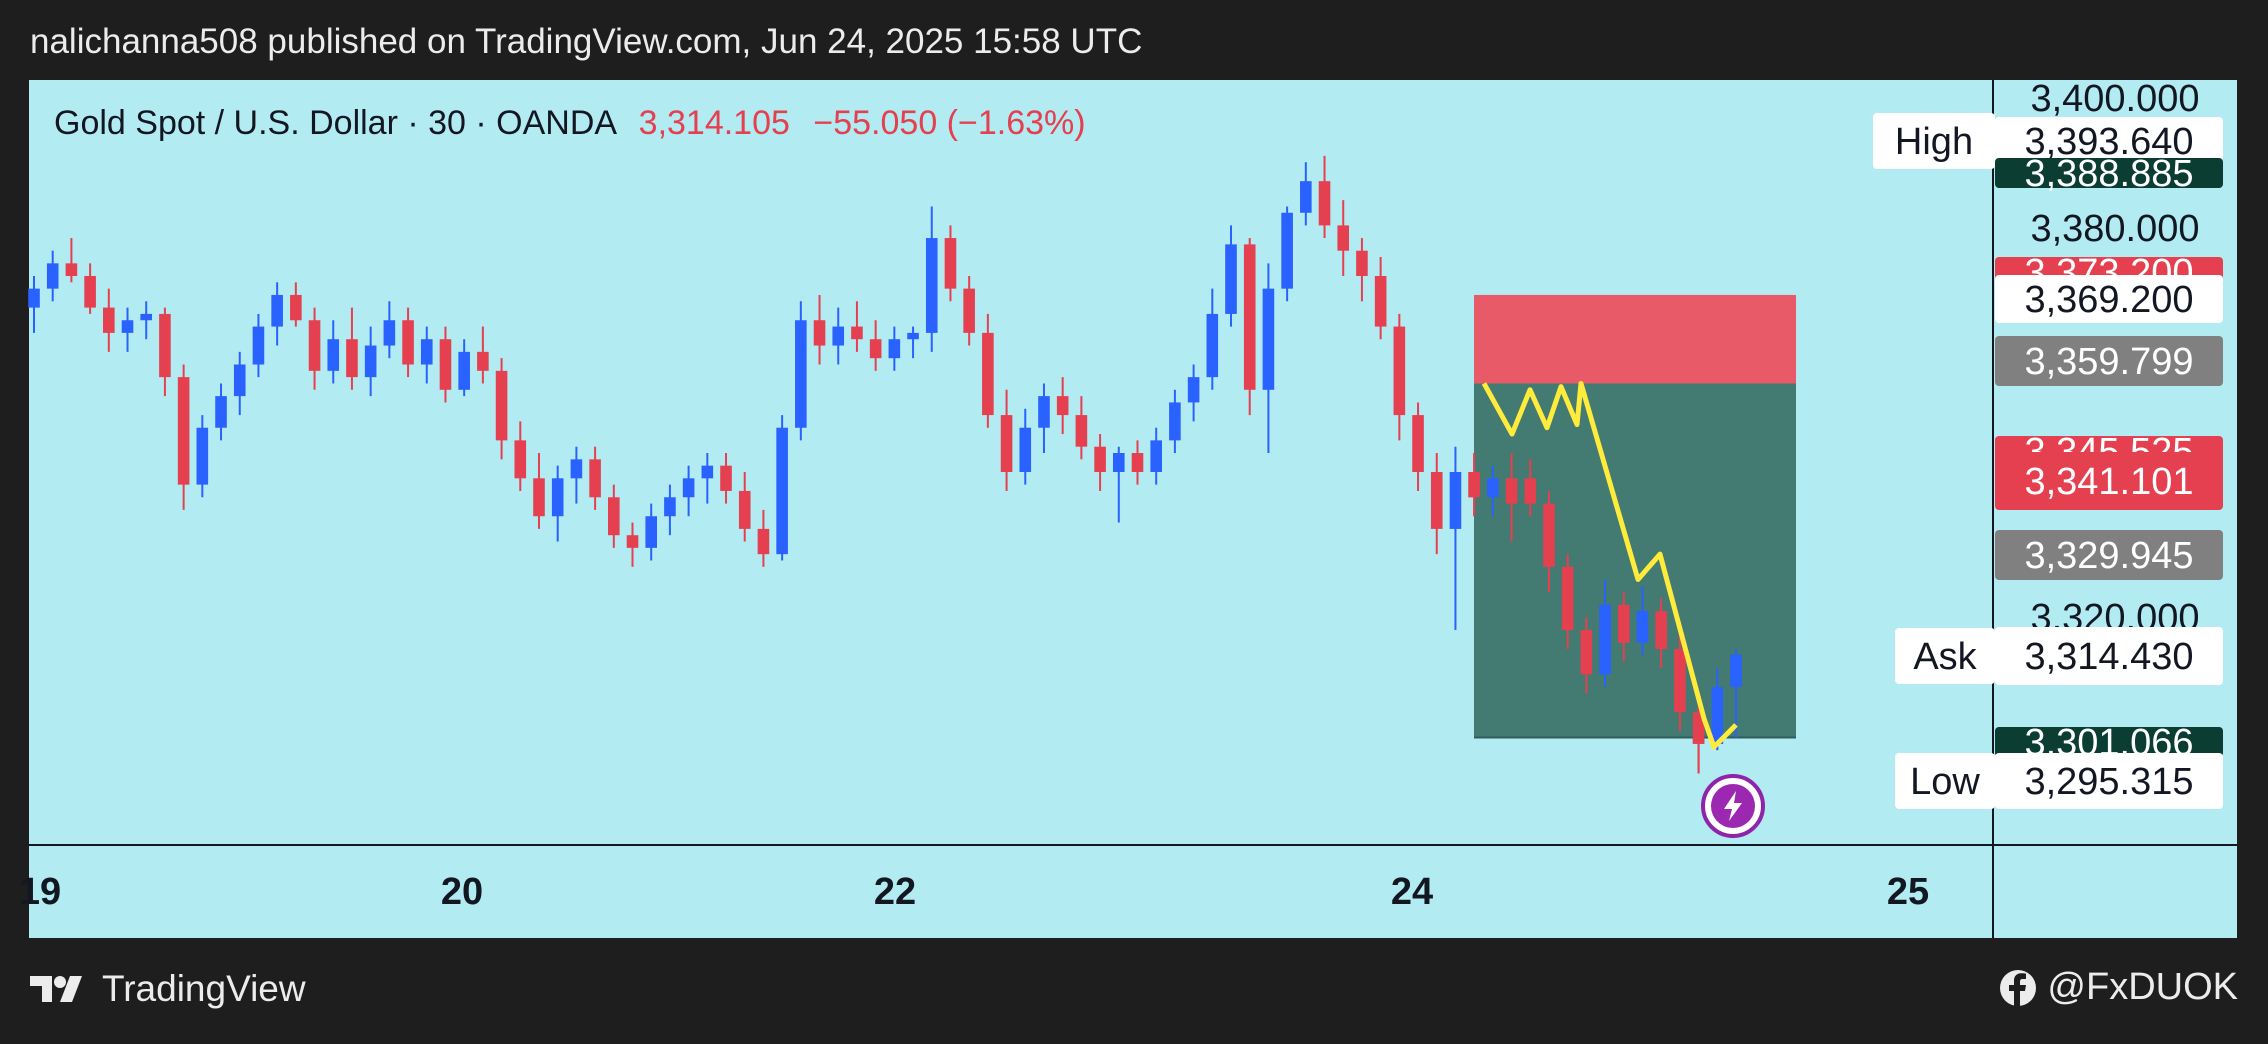 This screenshot has height=1044, width=2268. Describe the element at coordinates (204, 988) in the screenshot. I see `tradingview-wordmark: TradingView` at that location.